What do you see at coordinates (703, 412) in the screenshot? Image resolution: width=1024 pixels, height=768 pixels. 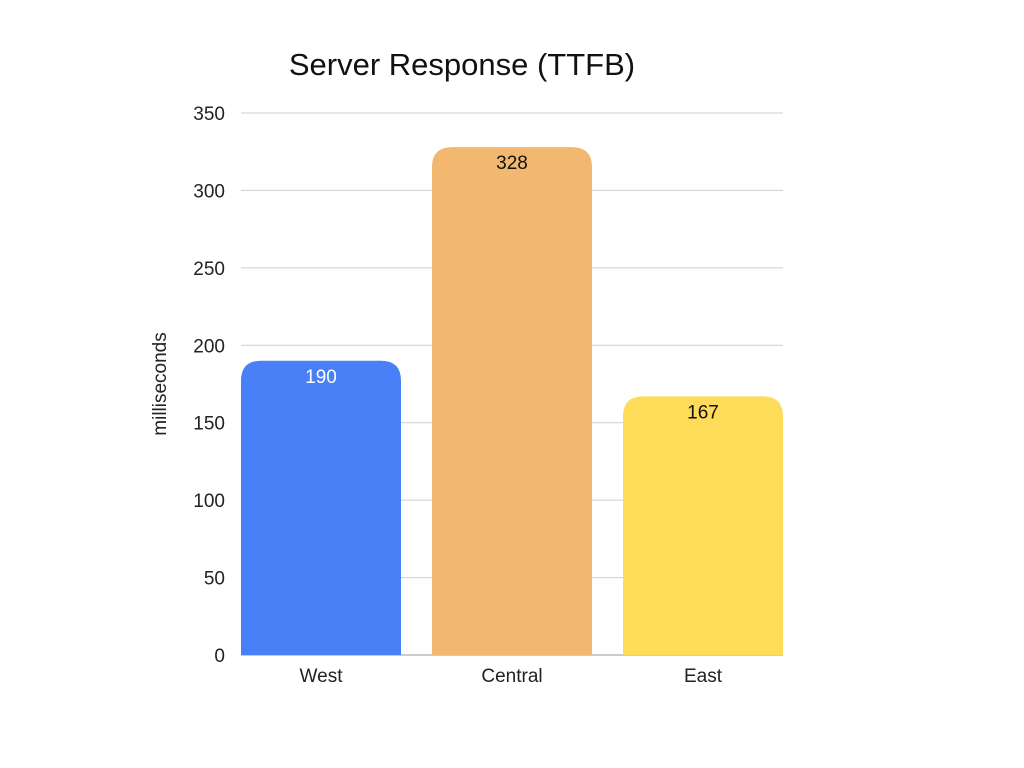 I see `data-label: 167` at bounding box center [703, 412].